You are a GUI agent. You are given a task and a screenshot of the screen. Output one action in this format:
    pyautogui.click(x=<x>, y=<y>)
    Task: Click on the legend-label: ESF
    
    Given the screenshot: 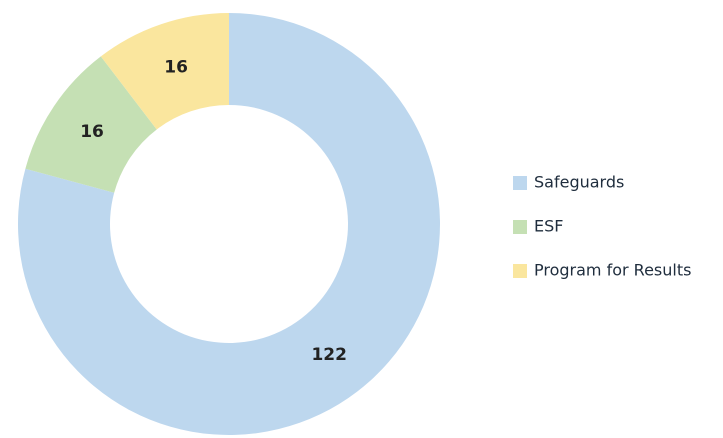 What is the action you would take?
    pyautogui.click(x=548, y=226)
    